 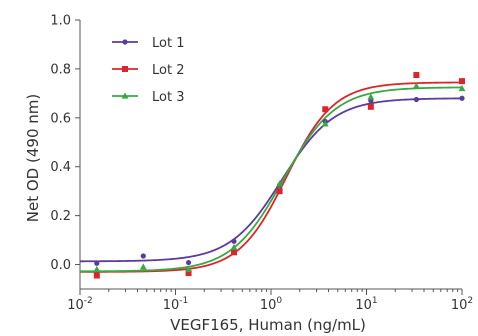 I want to click on y-tick-label: 0.6, so click(x=60, y=118).